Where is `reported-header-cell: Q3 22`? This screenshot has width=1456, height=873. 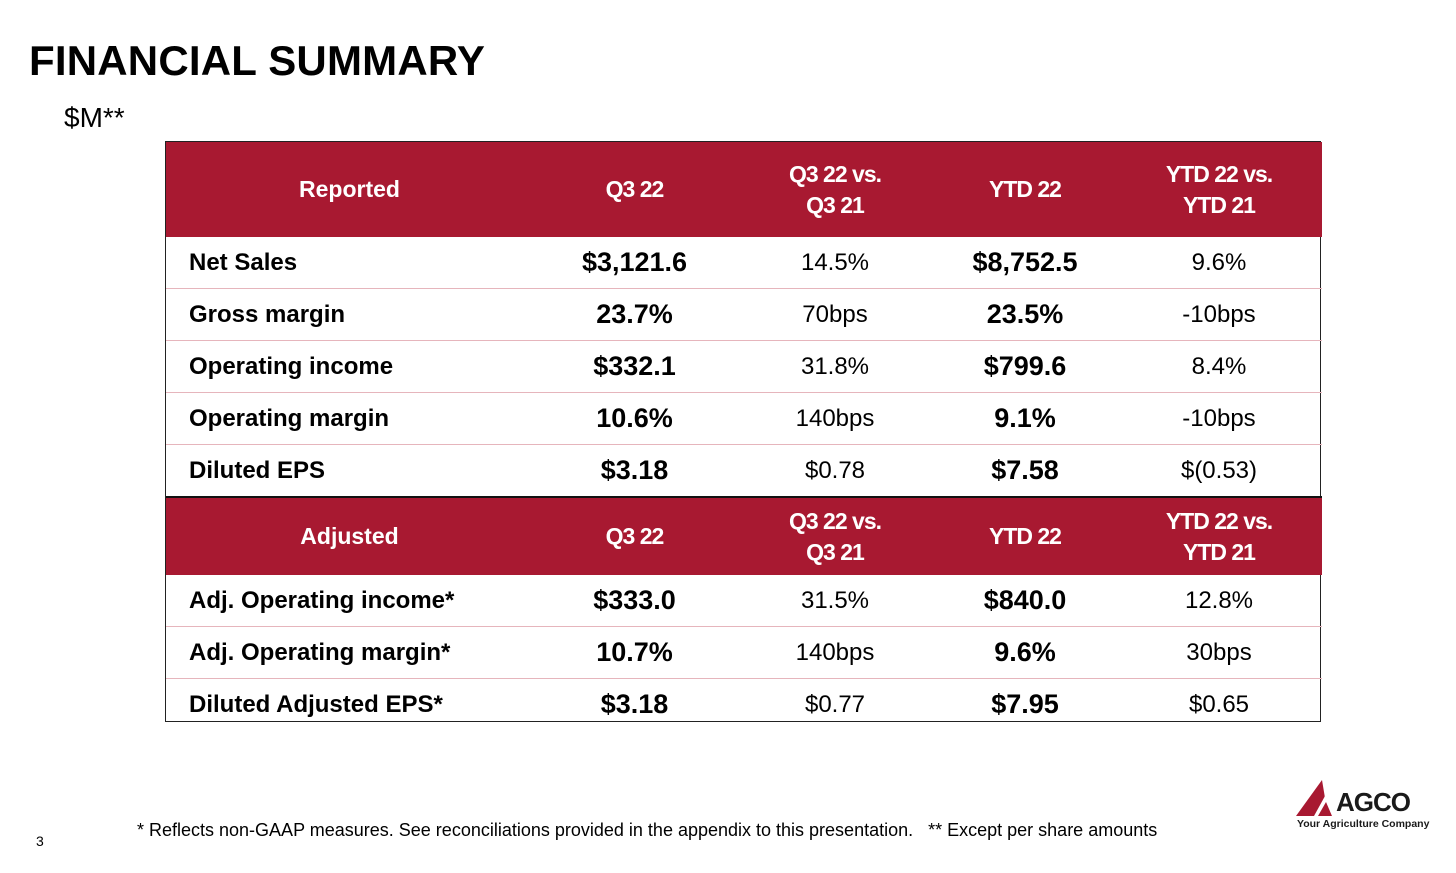 reported-header-cell: Q3 22 is located at coordinates (634, 189).